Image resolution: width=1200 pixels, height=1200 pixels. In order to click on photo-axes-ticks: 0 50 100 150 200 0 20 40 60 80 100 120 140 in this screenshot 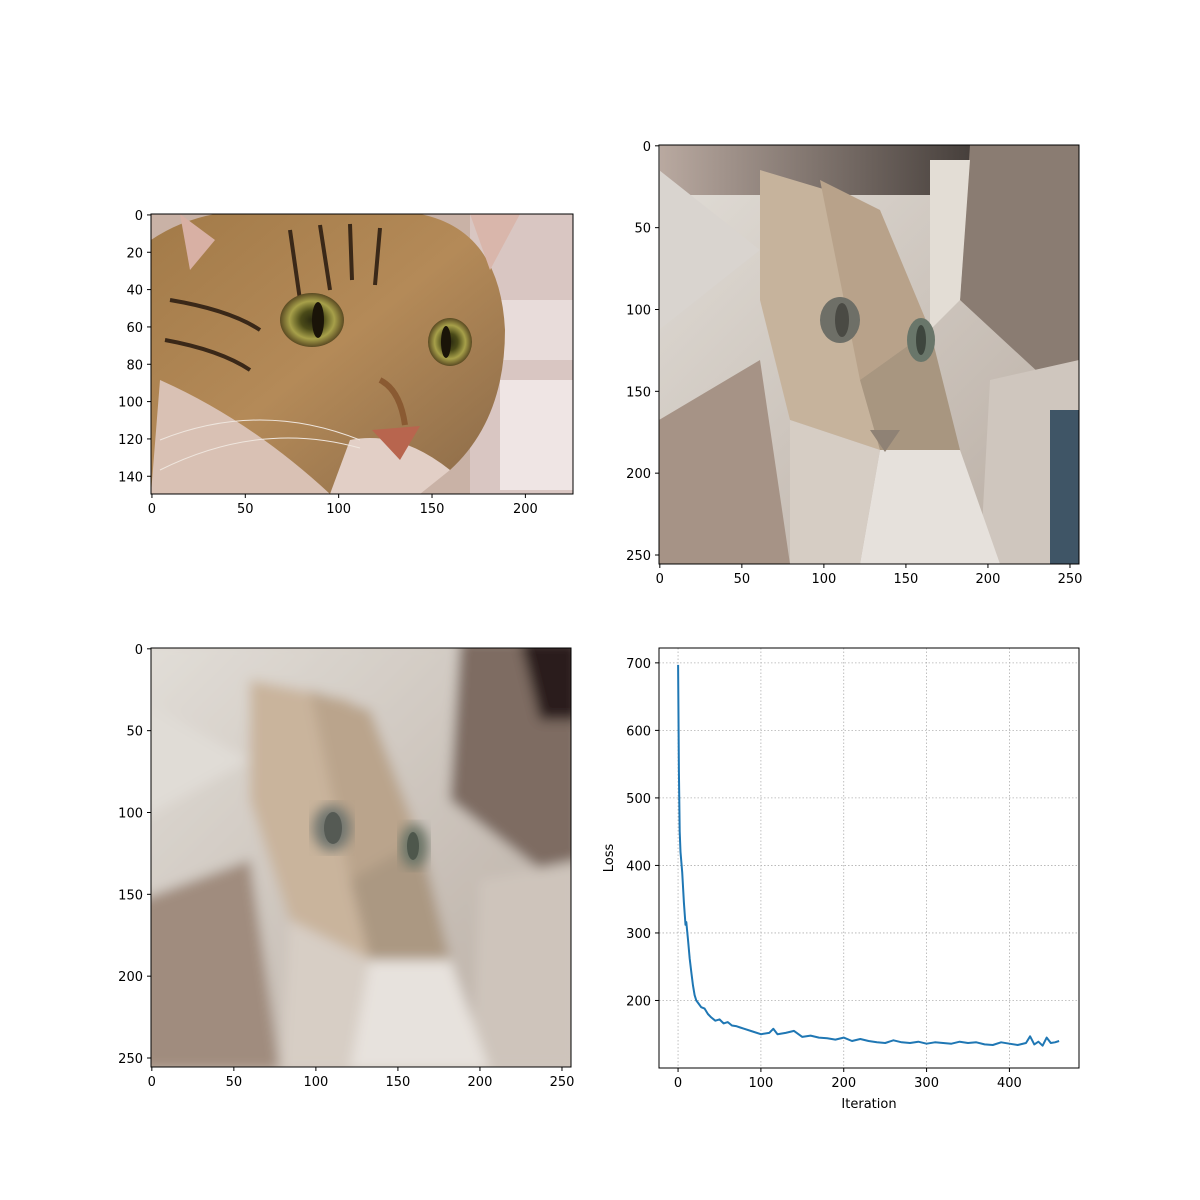, I will do `click(328, 363)`.